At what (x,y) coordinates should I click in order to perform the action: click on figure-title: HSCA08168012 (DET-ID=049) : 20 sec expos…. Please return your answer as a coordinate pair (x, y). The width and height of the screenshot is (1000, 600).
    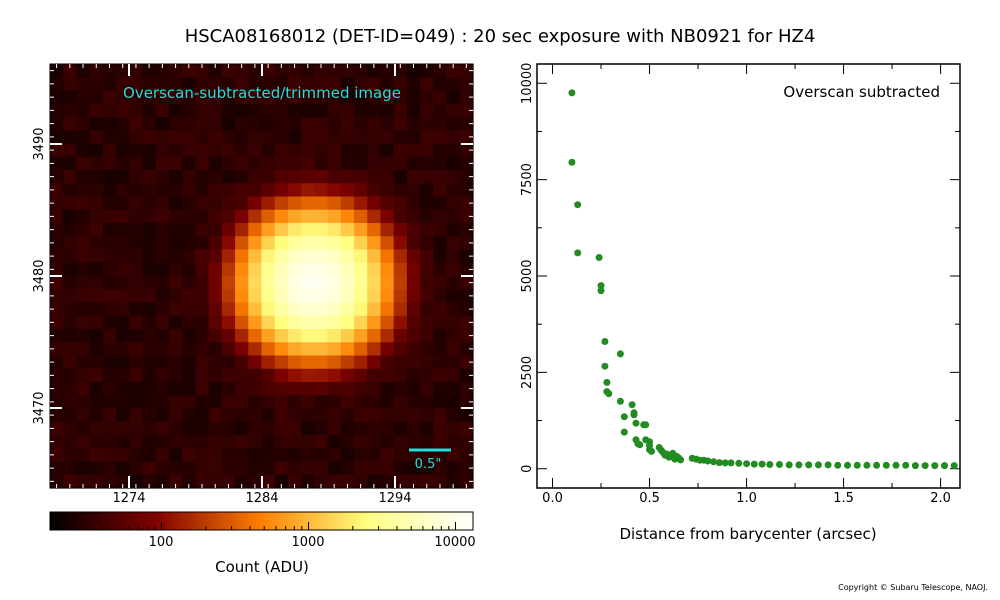
    Looking at the image, I should click on (500, 36).